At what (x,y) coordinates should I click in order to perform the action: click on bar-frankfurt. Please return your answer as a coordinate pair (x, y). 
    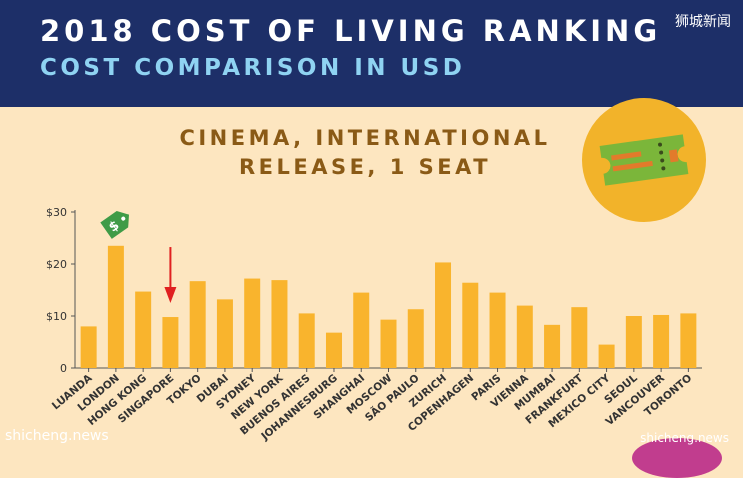
    Looking at the image, I should click on (579, 337).